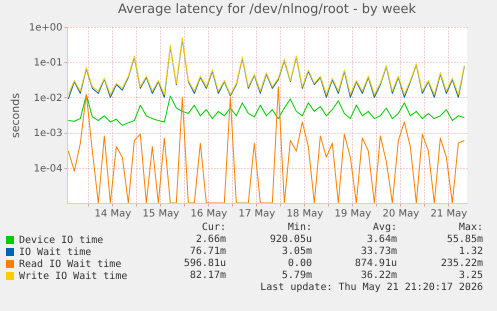 This screenshot has height=311, width=497. I want to click on text: 5.79m, so click(297, 276).